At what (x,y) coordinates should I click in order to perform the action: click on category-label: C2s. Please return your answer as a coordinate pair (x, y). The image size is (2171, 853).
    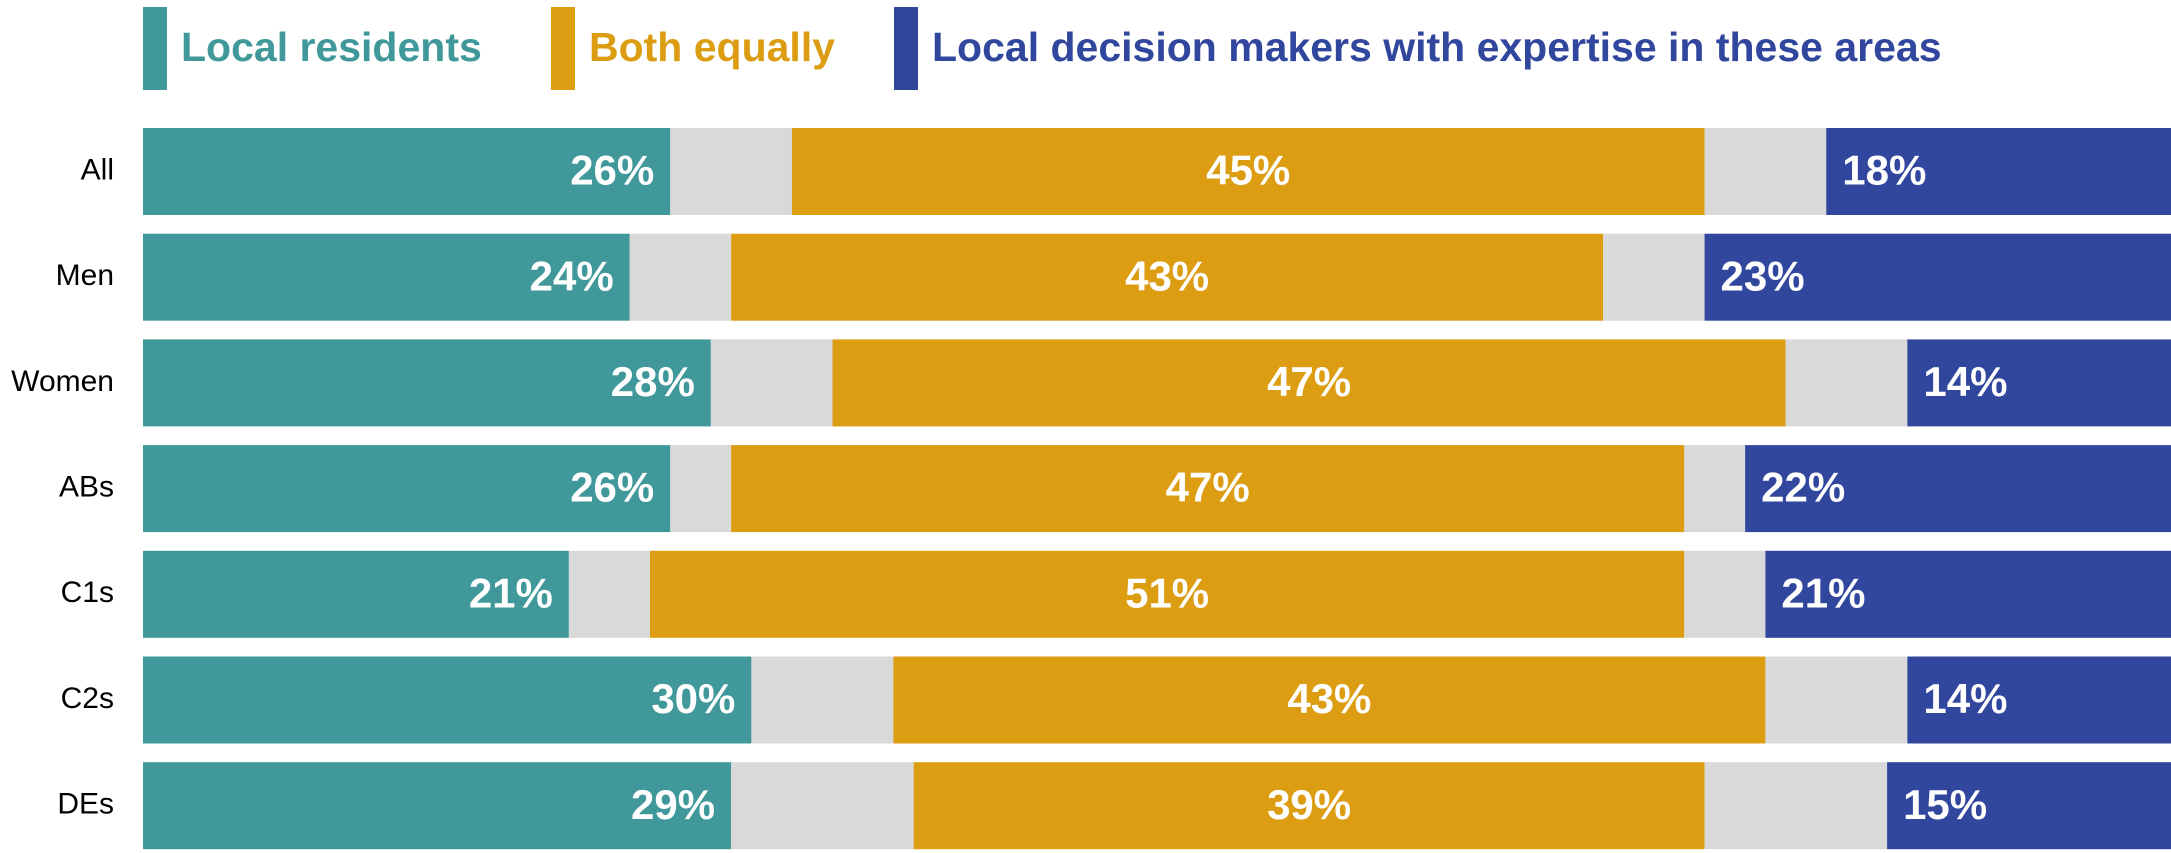
    Looking at the image, I should click on (87, 698).